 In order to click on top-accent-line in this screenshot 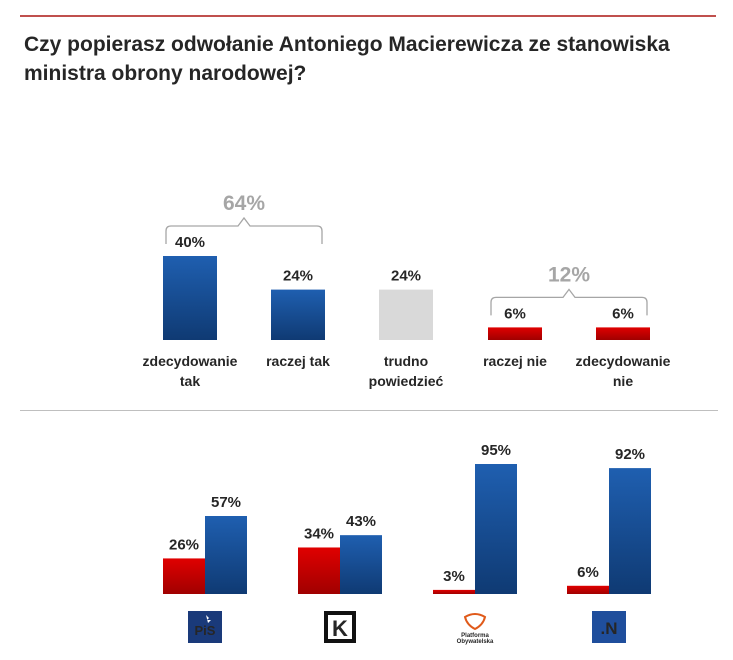, I will do `click(368, 16)`.